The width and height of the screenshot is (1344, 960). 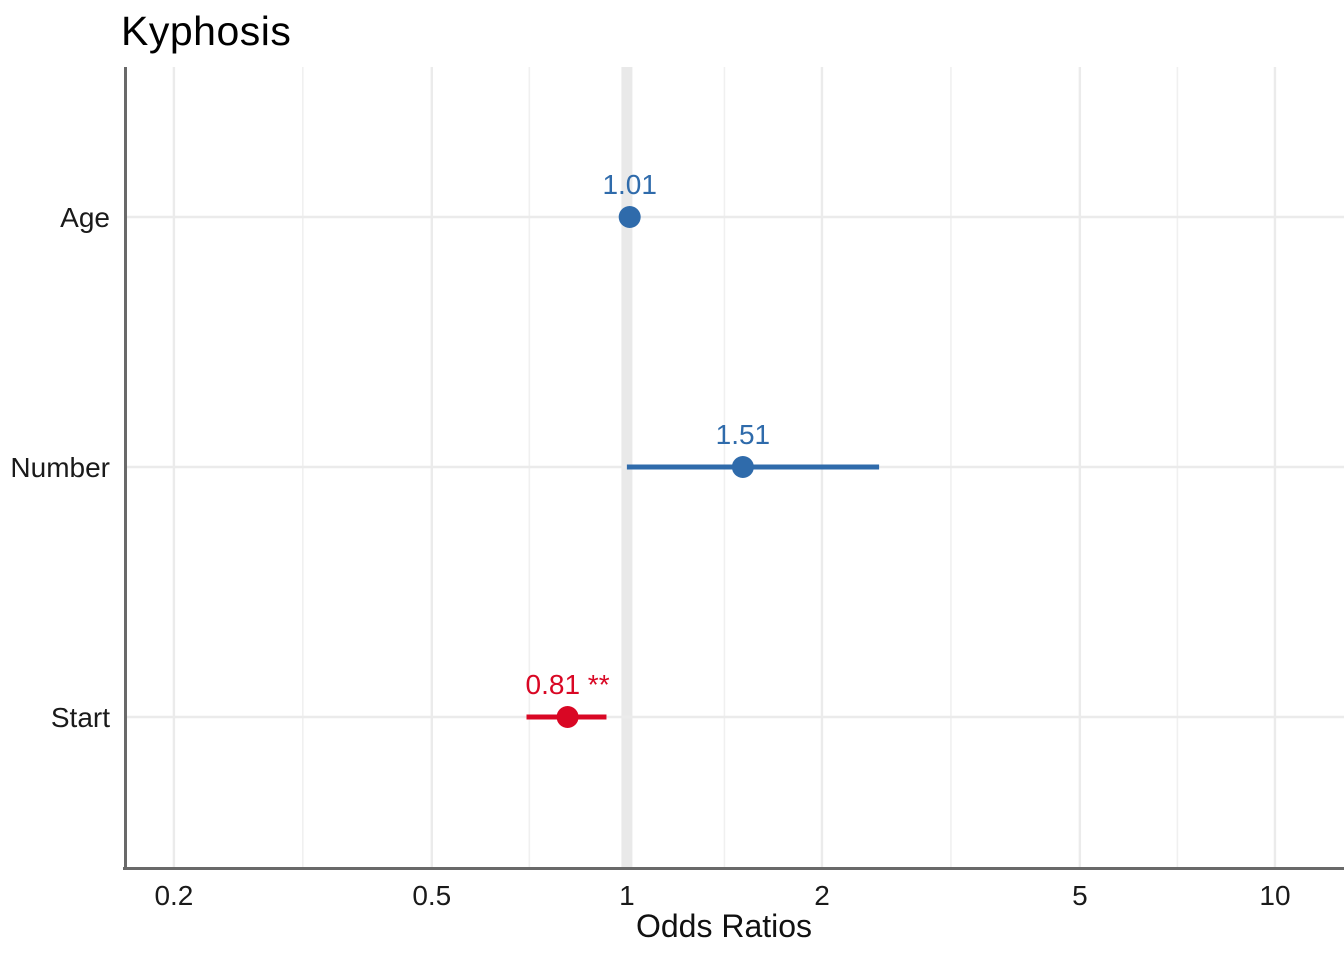 What do you see at coordinates (822, 895) in the screenshot?
I see `x-tick-label-2: 2` at bounding box center [822, 895].